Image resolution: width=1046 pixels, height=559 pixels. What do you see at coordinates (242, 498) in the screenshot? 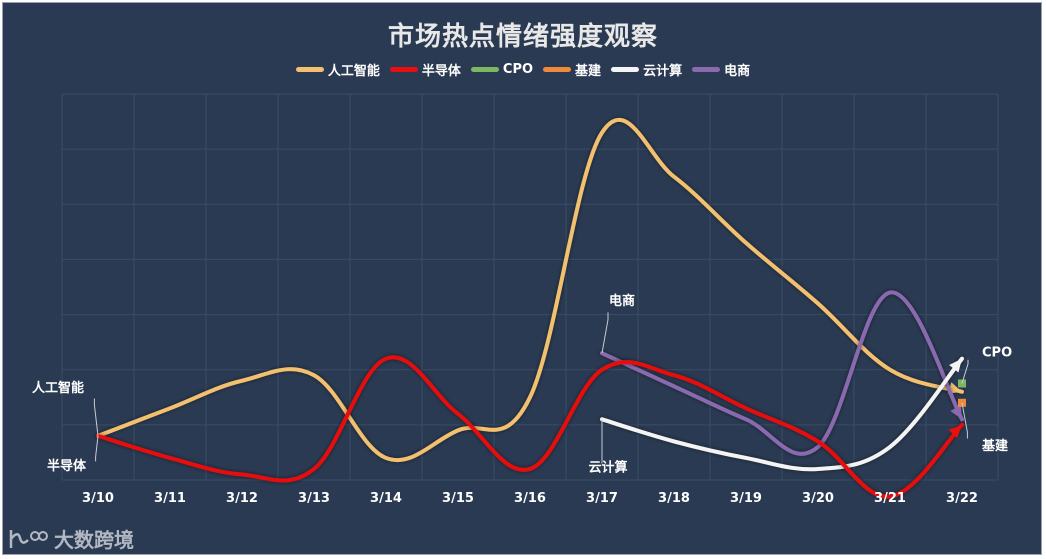
I see `x-tick-label: 3/12` at bounding box center [242, 498].